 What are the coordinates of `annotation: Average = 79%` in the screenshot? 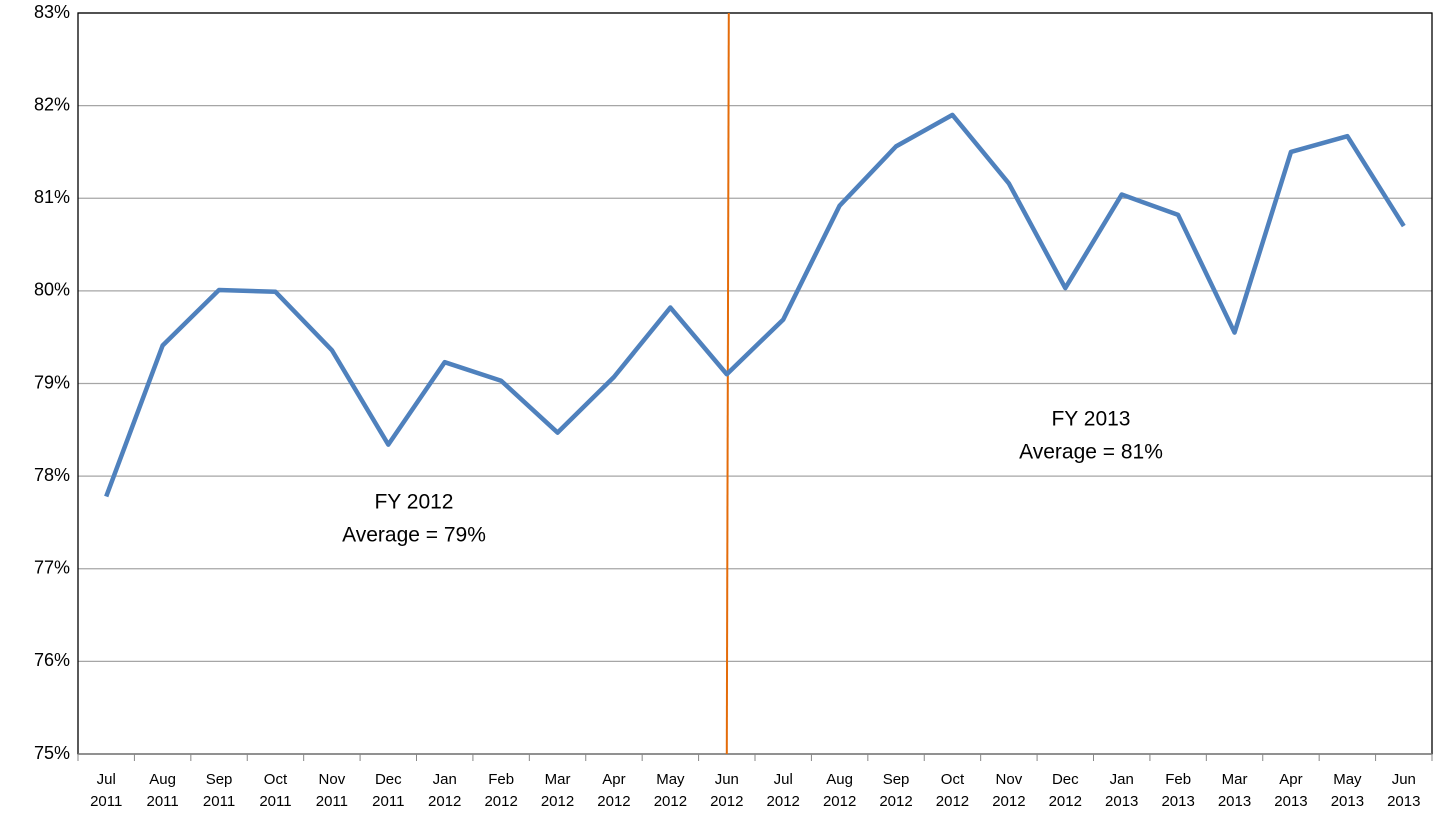 It's located at (414, 535).